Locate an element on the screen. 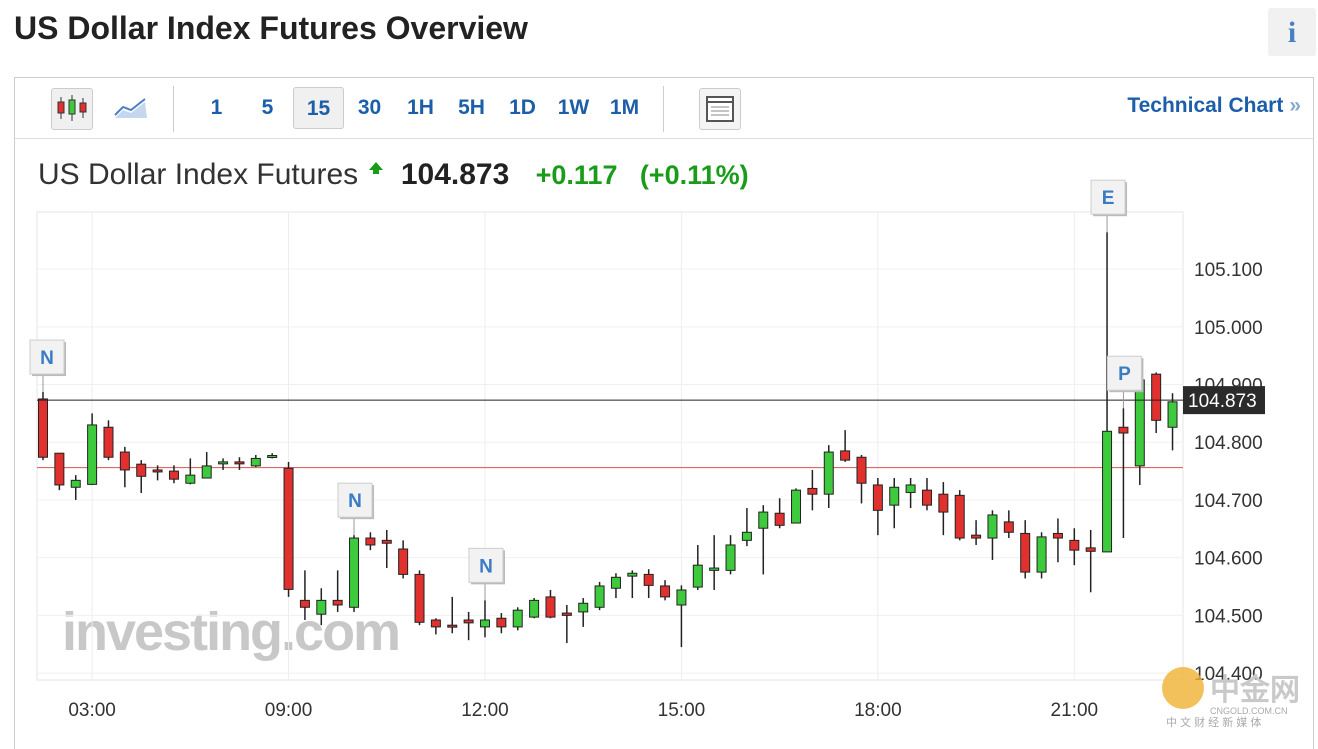  y-tick-label: 105.000 is located at coordinates (1228, 328).